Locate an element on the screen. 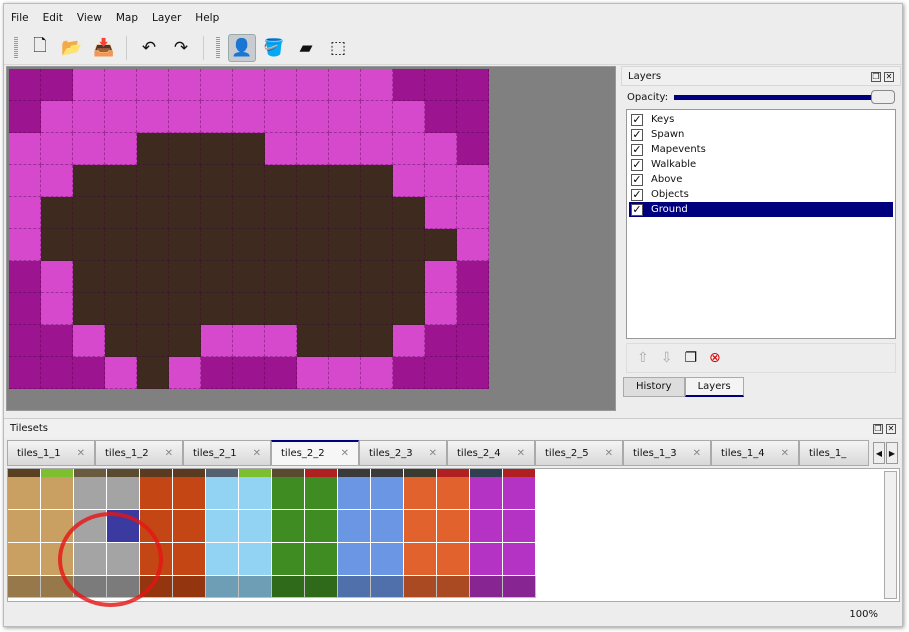 This screenshot has height=632, width=909. tab-tiles_1_: tiles_1_ is located at coordinates (834, 453).